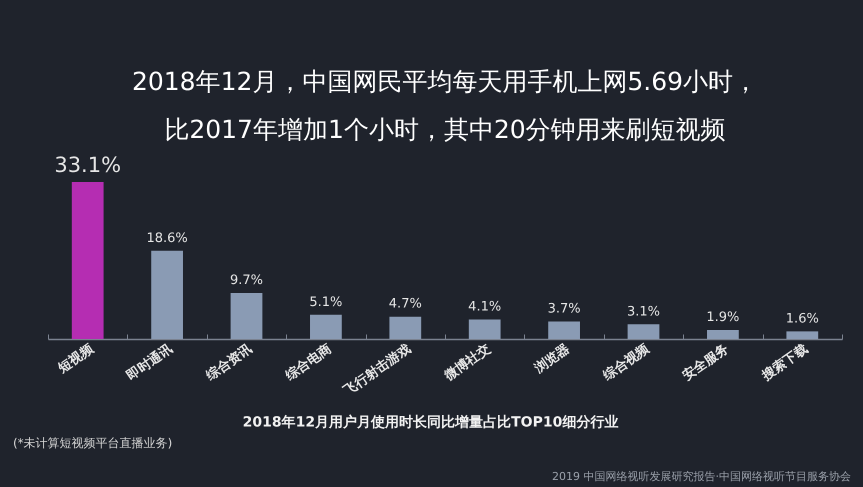 This screenshot has width=863, height=487. What do you see at coordinates (377, 371) in the screenshot?
I see `x-tick-label: 飞行射击游戏` at bounding box center [377, 371].